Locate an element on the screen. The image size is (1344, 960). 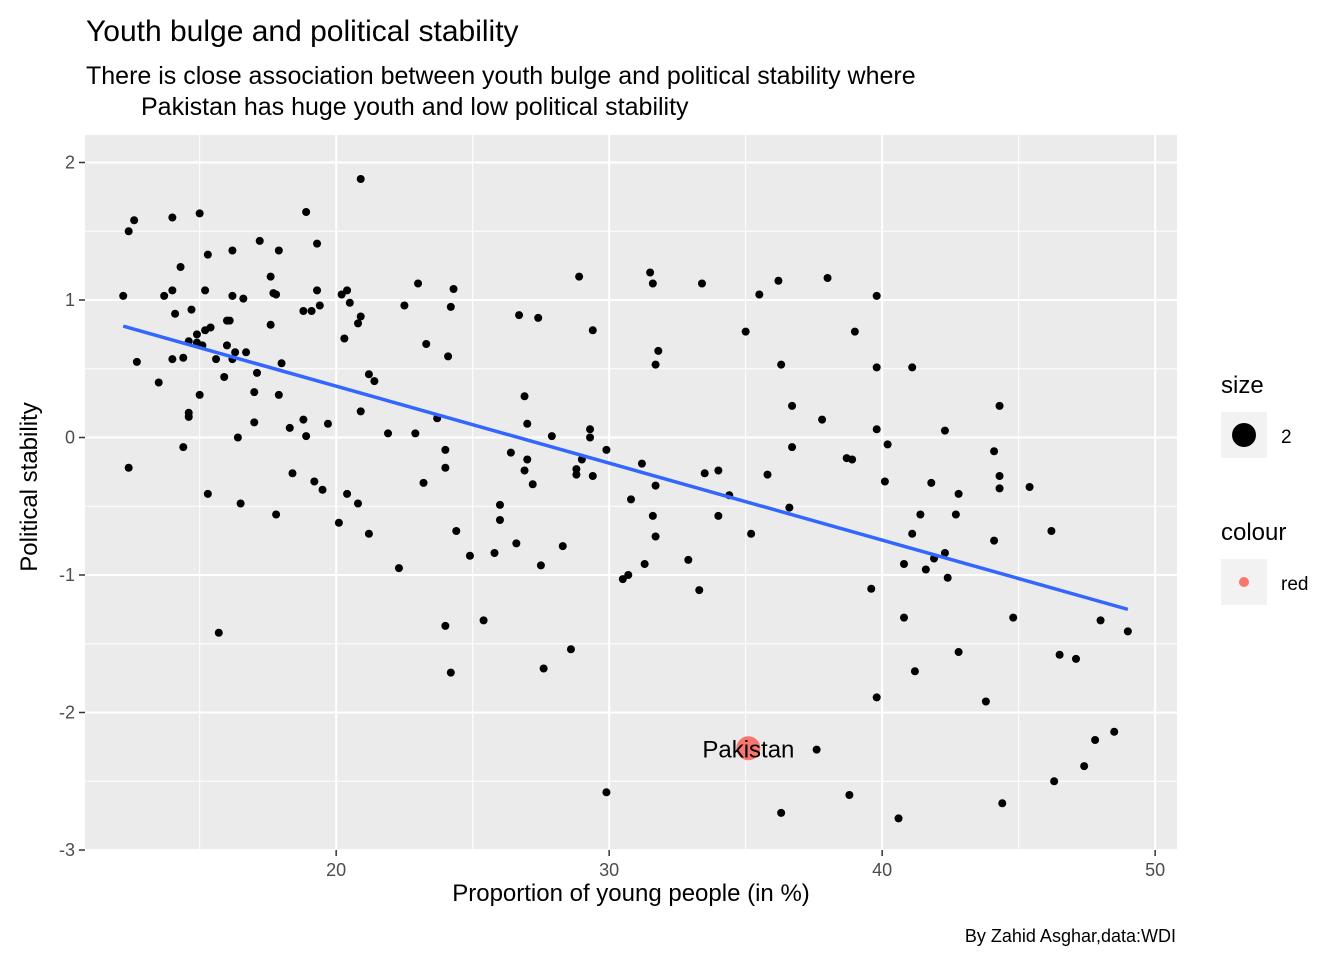
x-axis-ticks: 20 30 40 50 is located at coordinates (745, 865).